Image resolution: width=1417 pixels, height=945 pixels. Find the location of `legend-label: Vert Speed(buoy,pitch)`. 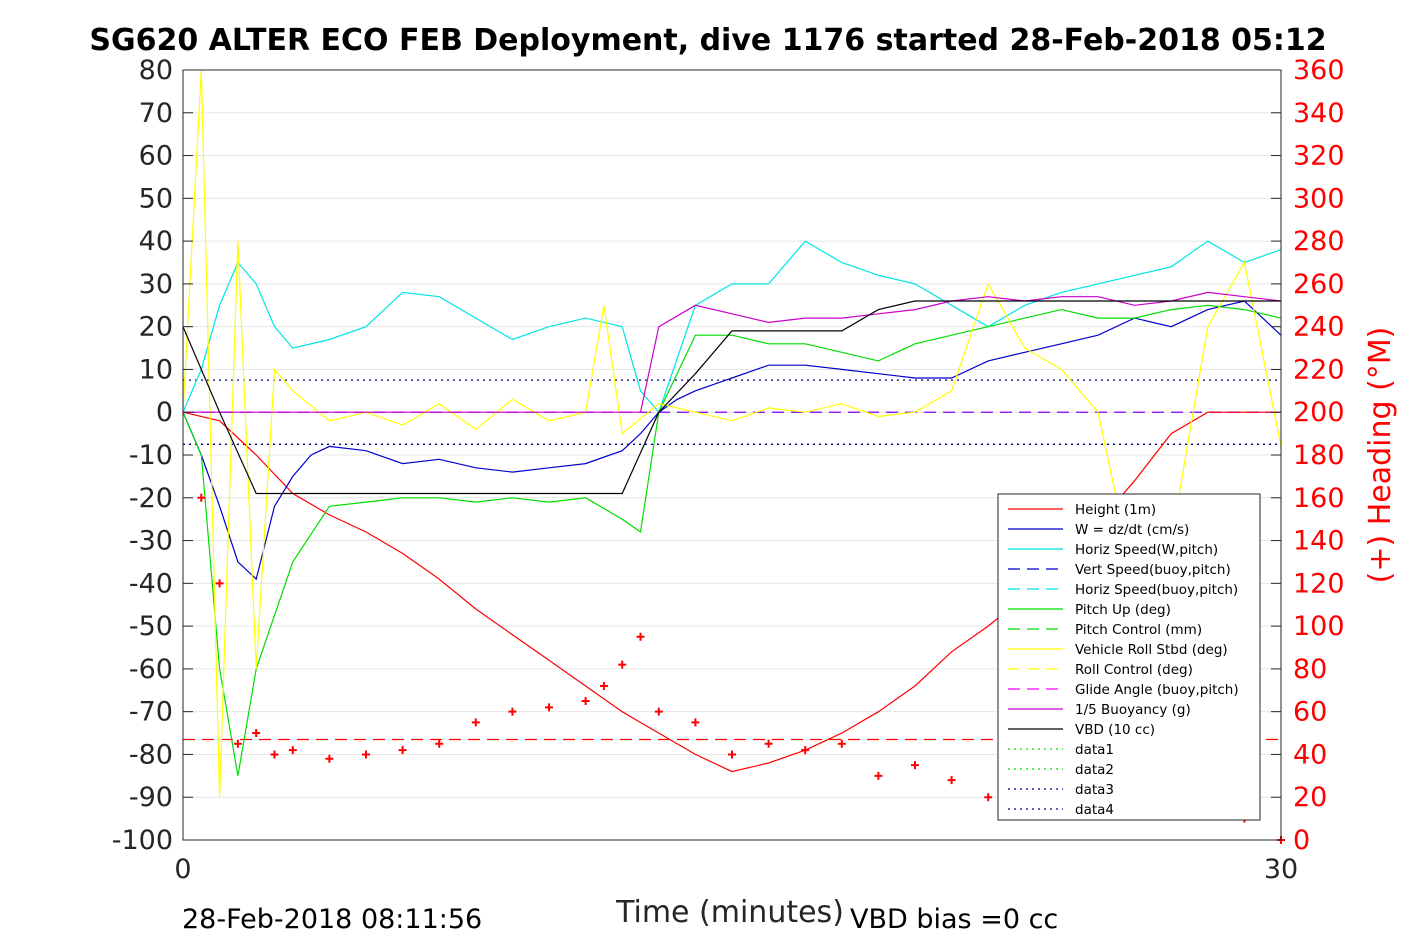

legend-label: Vert Speed(buoy,pitch) is located at coordinates (1153, 570).